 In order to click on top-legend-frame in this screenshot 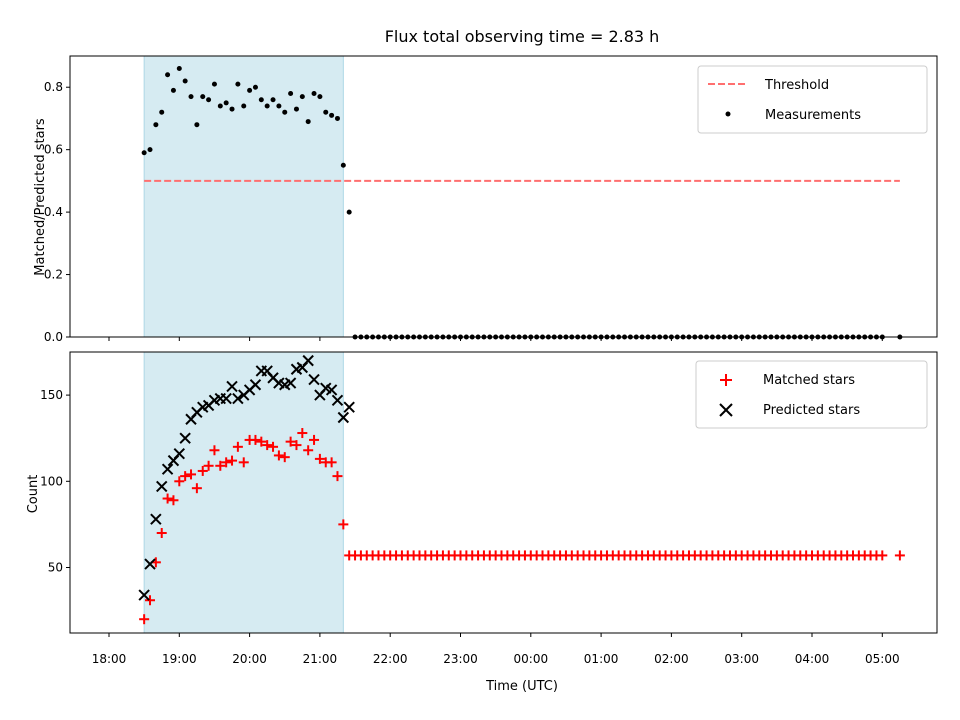, I will do `click(812, 99)`.